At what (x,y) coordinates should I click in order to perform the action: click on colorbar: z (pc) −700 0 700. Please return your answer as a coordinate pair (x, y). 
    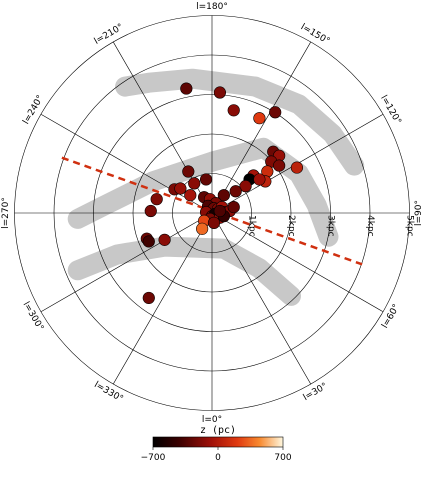
    Looking at the image, I should click on (216, 444).